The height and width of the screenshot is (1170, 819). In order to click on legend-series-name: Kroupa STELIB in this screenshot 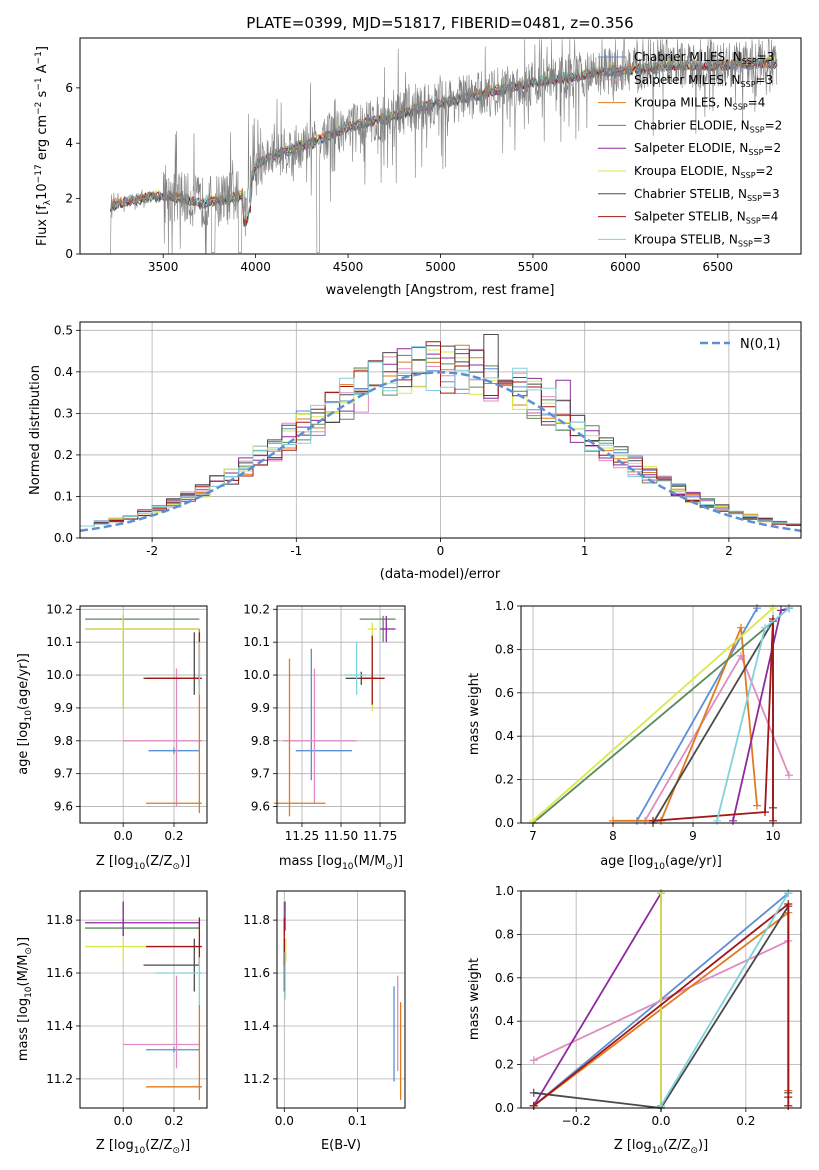, I will do `click(677, 239)`.